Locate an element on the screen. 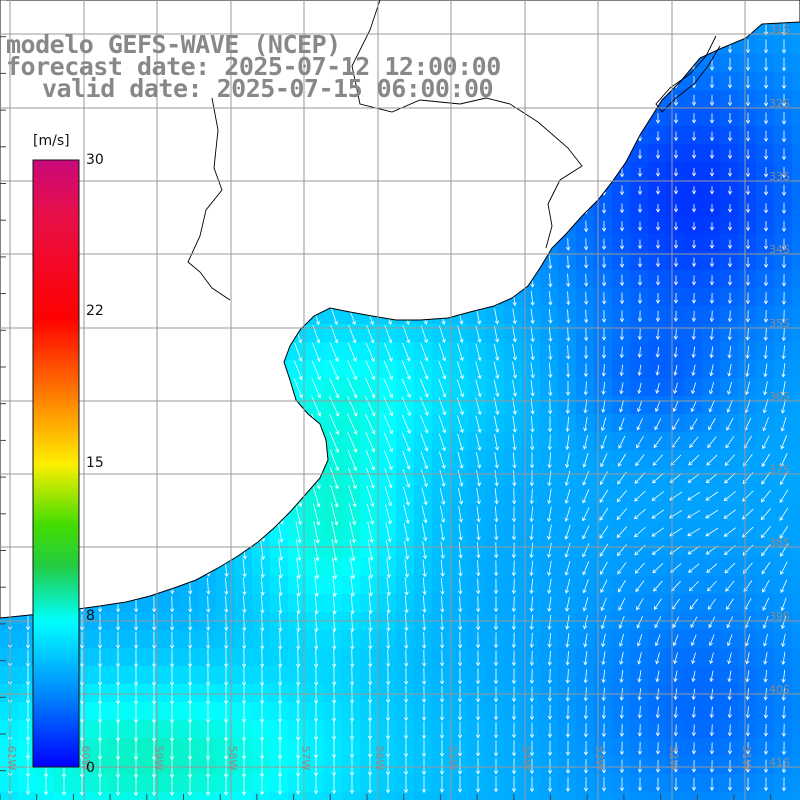 This screenshot has height=800, width=800. longitude-label: 56W is located at coordinates (379, 758).